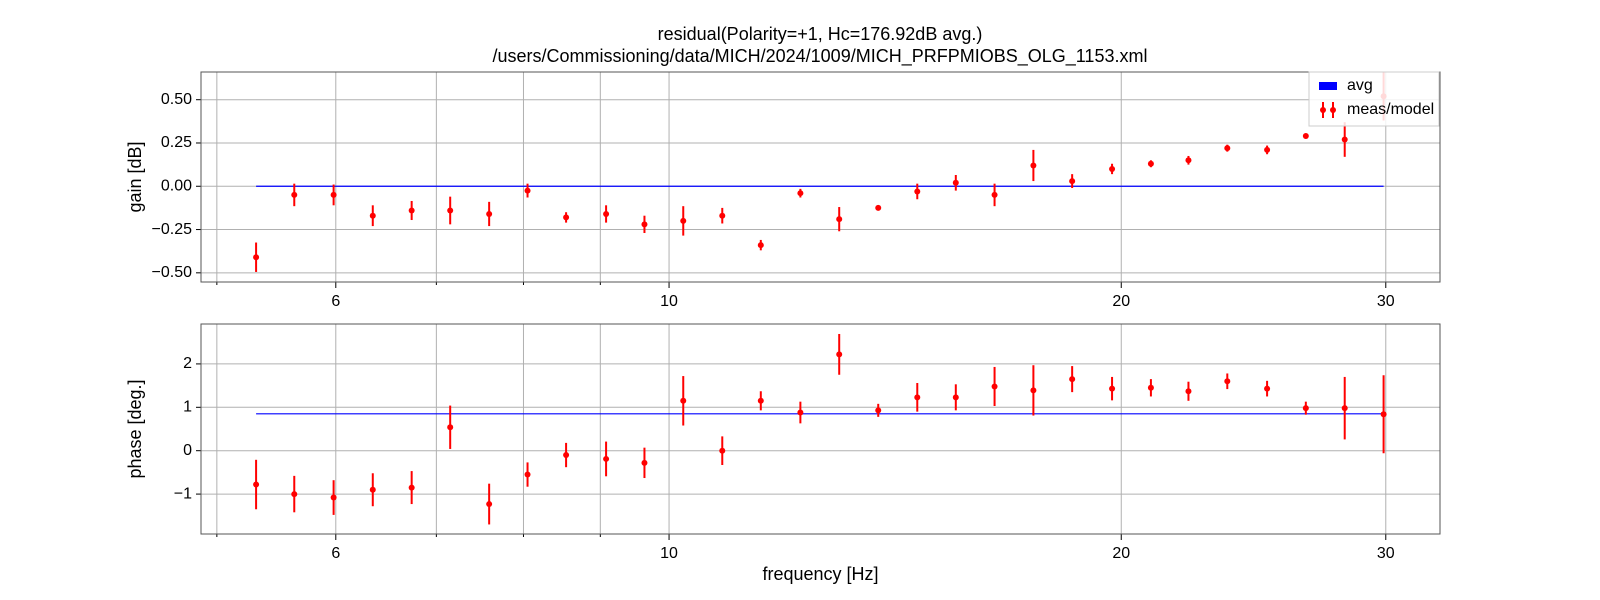  Describe the element at coordinates (183, 493) in the screenshot. I see `y-tick-label: −1` at that location.